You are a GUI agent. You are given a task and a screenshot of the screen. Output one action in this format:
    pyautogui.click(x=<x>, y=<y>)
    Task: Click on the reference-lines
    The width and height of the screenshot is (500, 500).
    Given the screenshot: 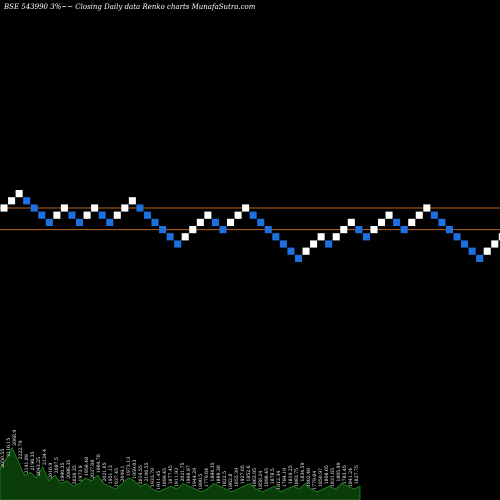 What is the action you would take?
    pyautogui.click(x=250, y=219)
    